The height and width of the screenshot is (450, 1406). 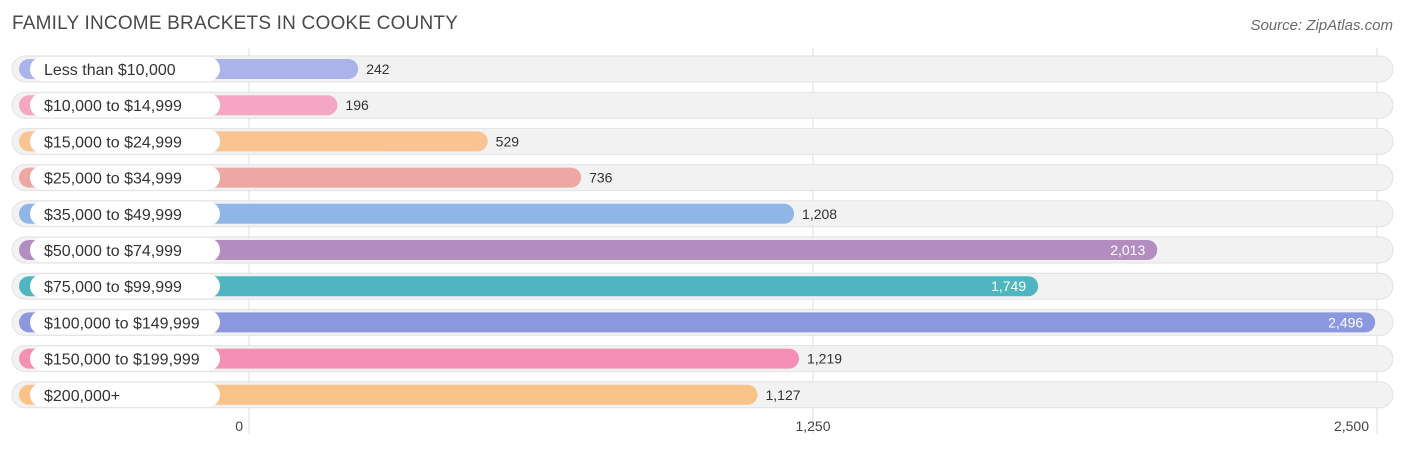 What do you see at coordinates (601, 178) in the screenshot?
I see `value-label: 736` at bounding box center [601, 178].